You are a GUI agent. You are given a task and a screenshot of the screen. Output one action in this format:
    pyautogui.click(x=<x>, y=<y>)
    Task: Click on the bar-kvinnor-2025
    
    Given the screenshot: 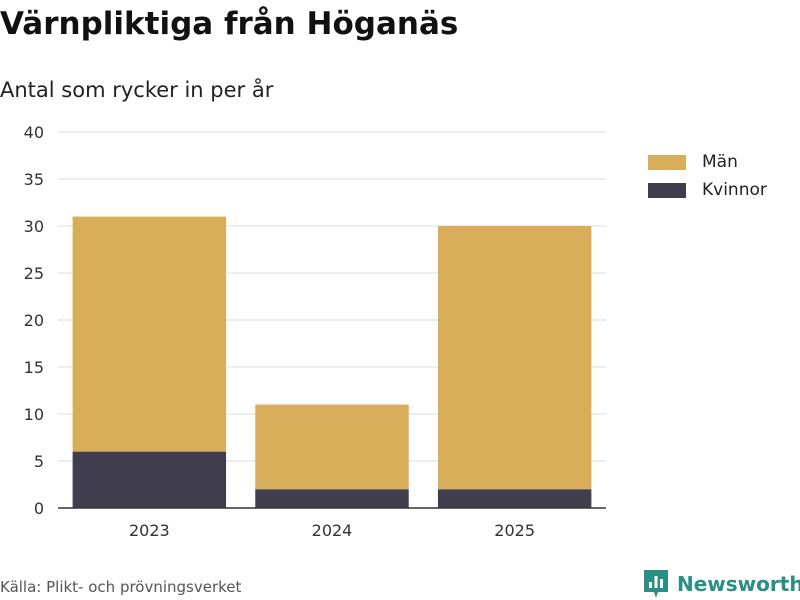 What is the action you would take?
    pyautogui.click(x=514, y=498)
    